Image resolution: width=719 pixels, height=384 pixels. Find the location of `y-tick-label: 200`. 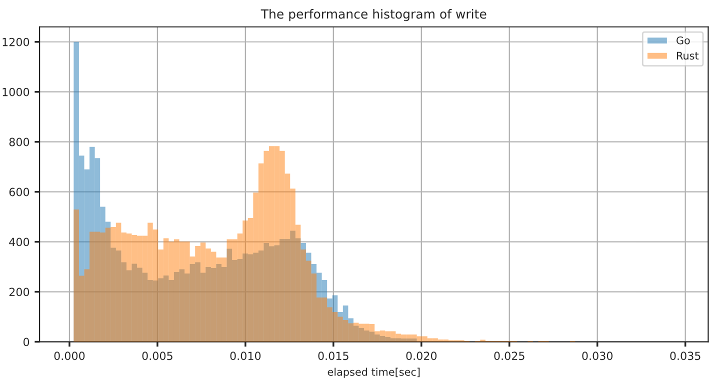

y-tick-label: 200 is located at coordinates (19, 292).